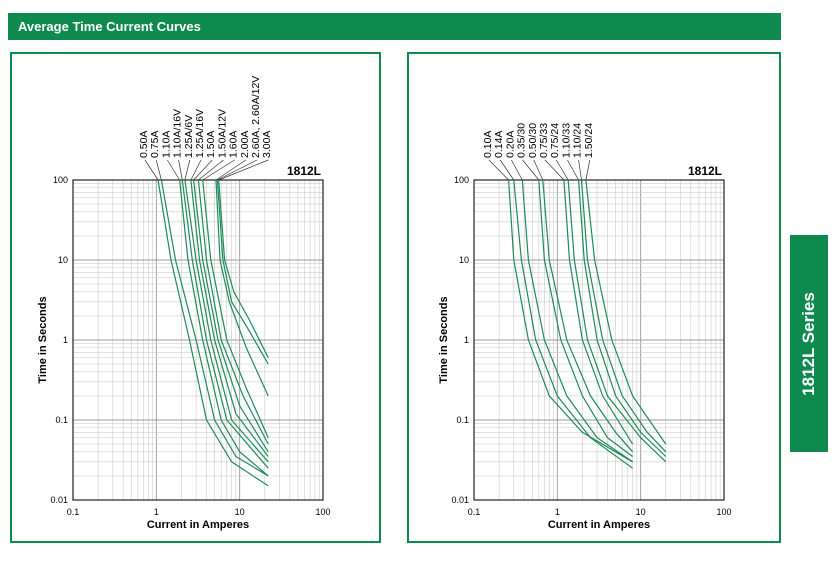 The width and height of the screenshot is (837, 574). I want to click on curve-0-75A, so click(214, 328).